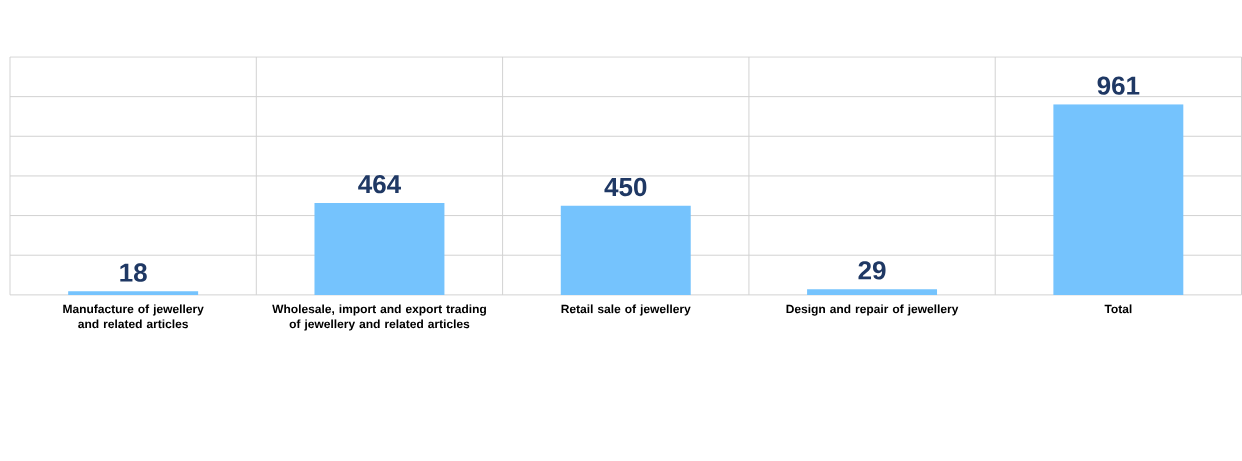 The height and width of the screenshot is (461, 1242). I want to click on x-tick-label: Total, so click(1118, 309).